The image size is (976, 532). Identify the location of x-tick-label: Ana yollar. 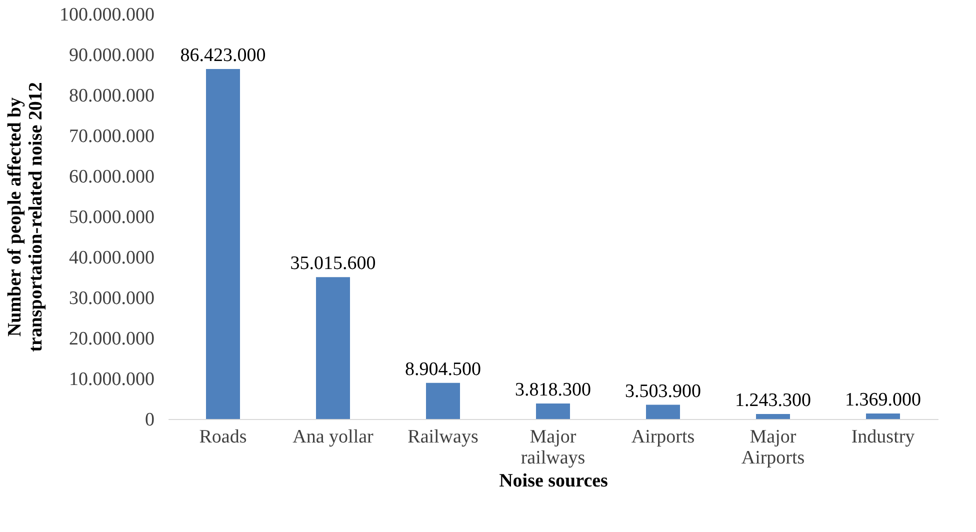
(333, 437).